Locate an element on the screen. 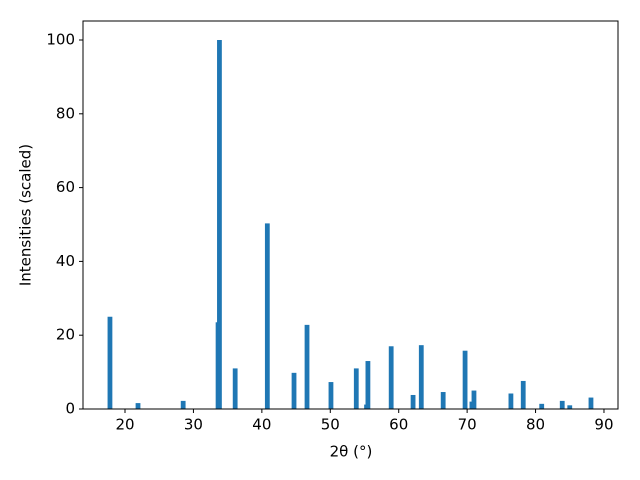 This screenshot has width=640, height=480. y-tick-label: 100 is located at coordinates (60, 40).